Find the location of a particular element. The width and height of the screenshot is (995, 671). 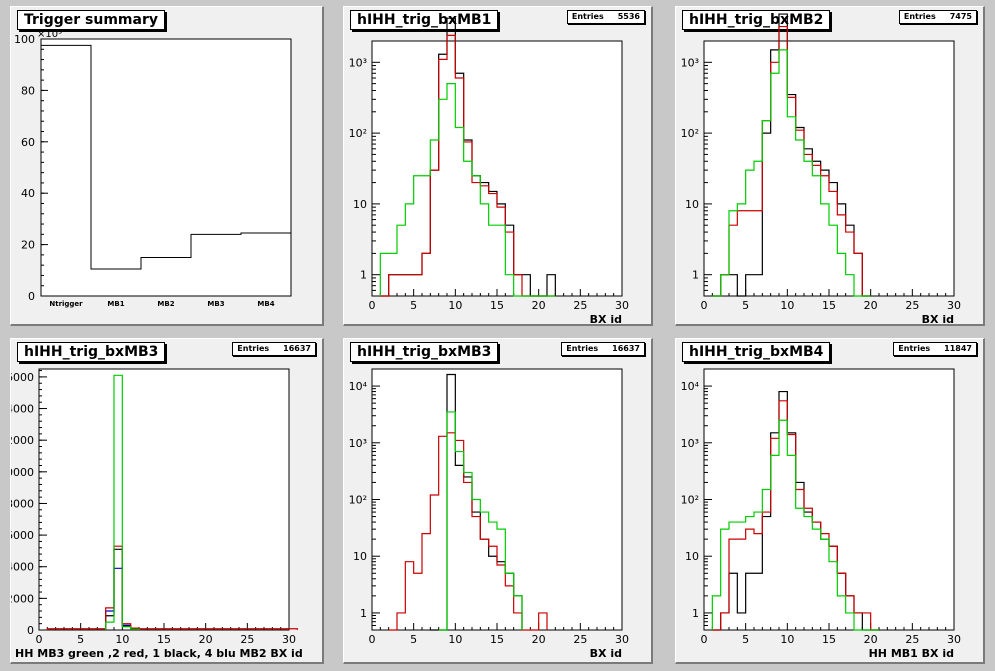

y-tick-label: 100 is located at coordinates (24, 39).